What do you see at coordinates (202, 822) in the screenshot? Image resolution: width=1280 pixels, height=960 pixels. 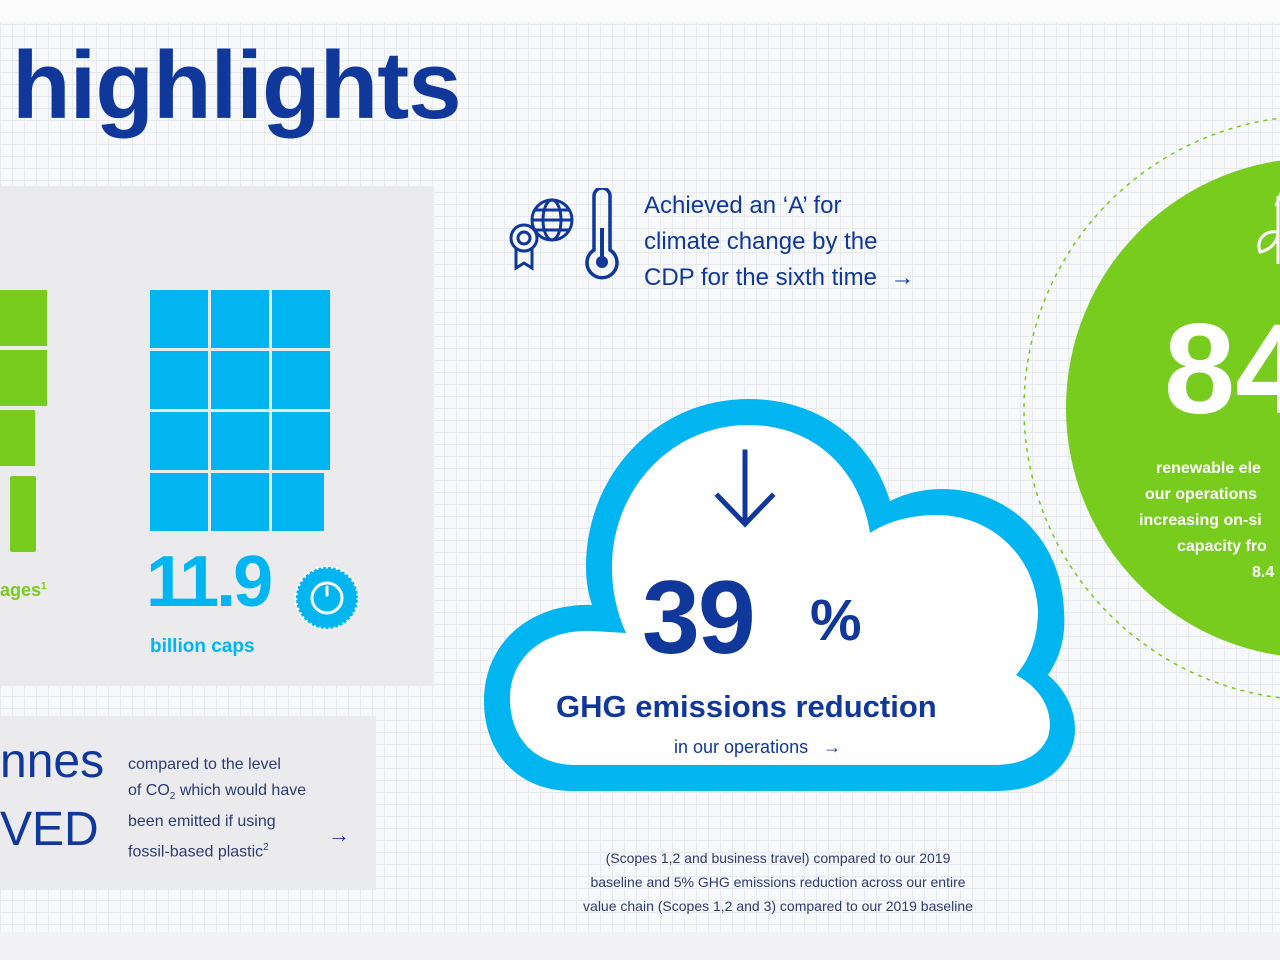 I see `co2-desc-line: been emitted if using` at bounding box center [202, 822].